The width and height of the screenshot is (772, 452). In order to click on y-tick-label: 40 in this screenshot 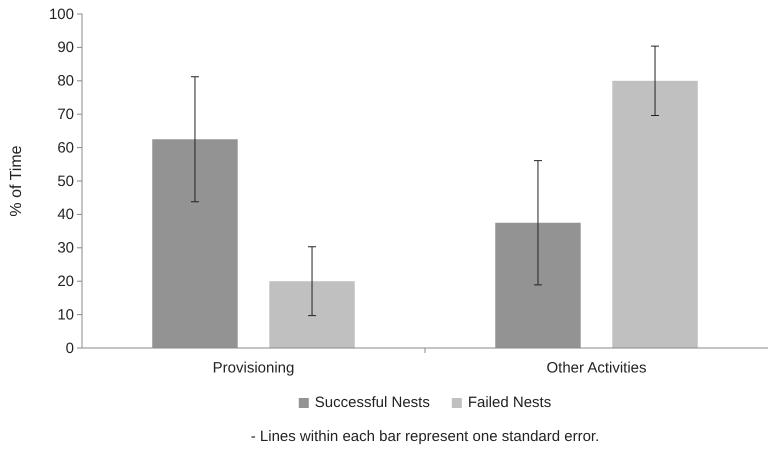, I will do `click(65, 215)`.